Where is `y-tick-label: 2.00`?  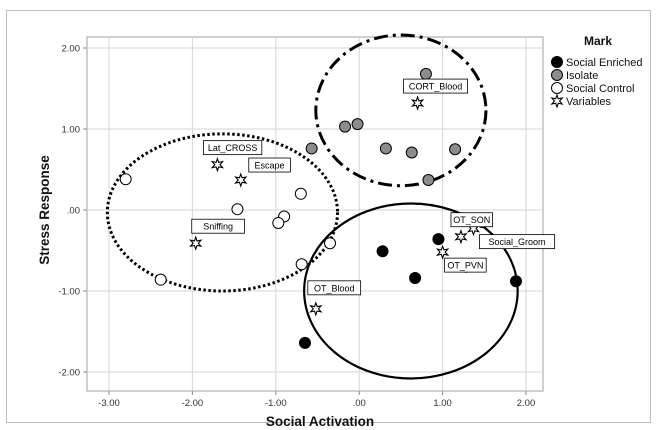 y-tick-label: 2.00 is located at coordinates (71, 49).